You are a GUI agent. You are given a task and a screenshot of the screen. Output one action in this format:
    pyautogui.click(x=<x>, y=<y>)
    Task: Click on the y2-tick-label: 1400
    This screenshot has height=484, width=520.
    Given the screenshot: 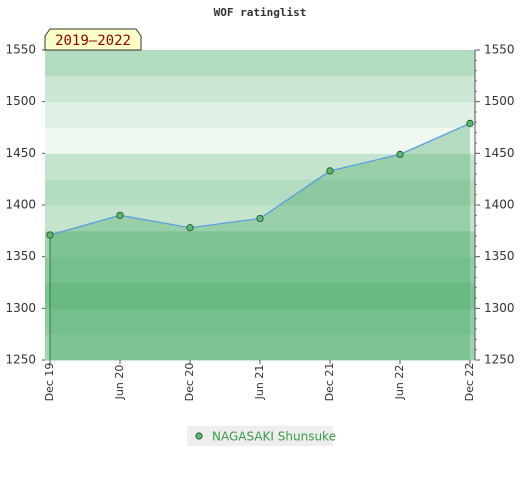 What is the action you would take?
    pyautogui.click(x=499, y=205)
    